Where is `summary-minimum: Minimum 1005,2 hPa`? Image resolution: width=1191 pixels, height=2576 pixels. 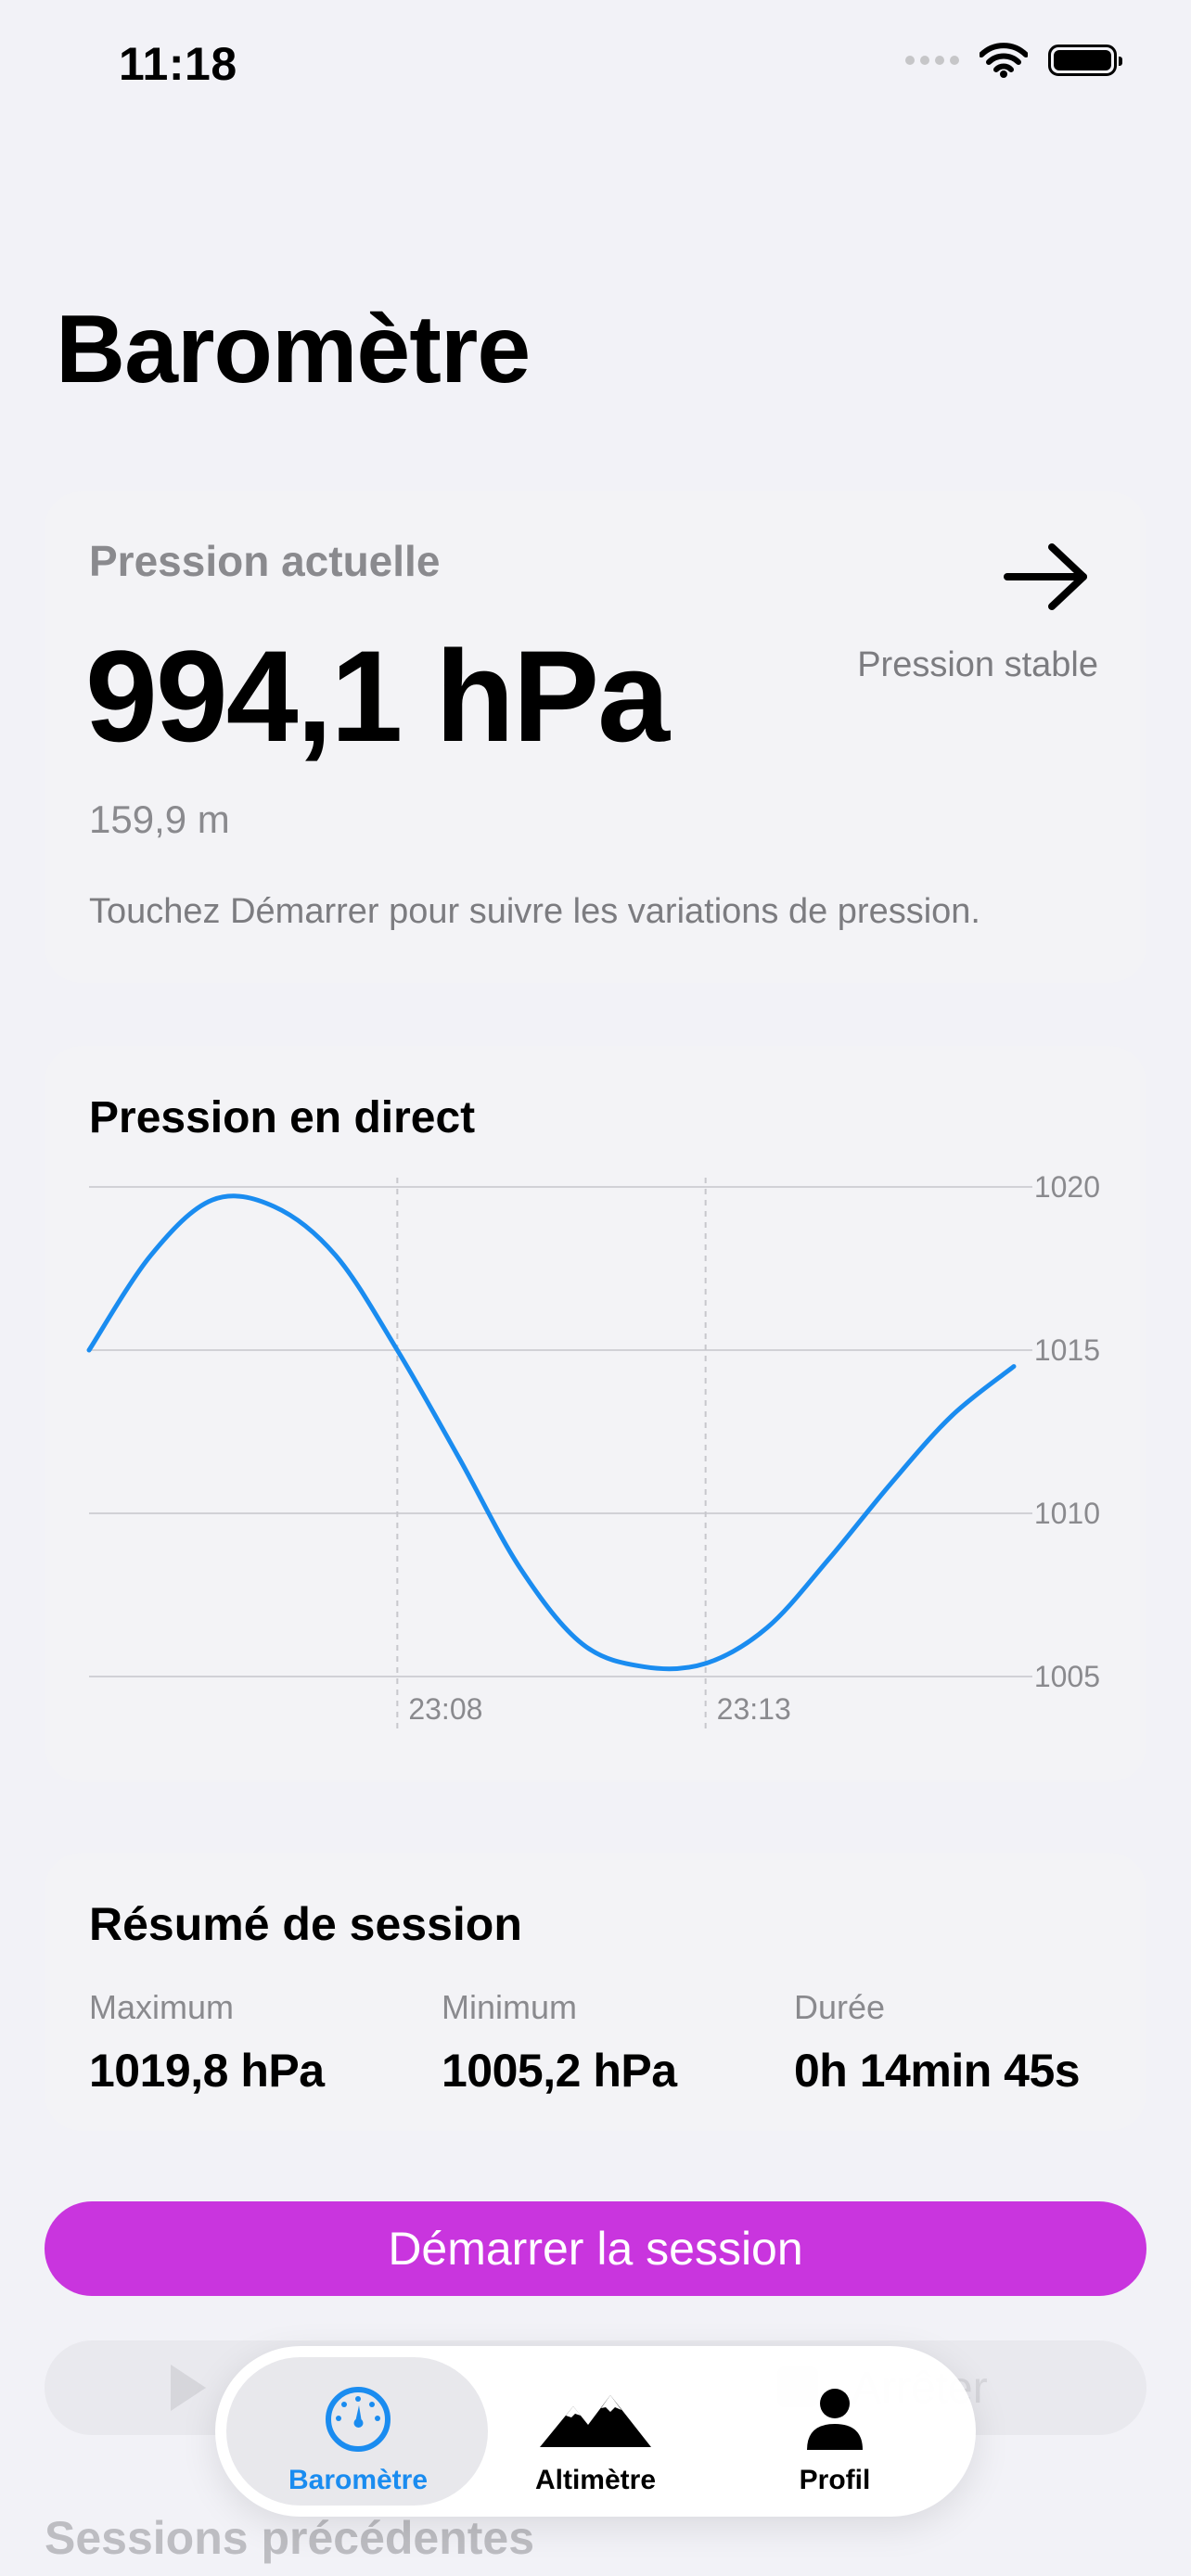 summary-minimum: Minimum 1005,2 hPa is located at coordinates (559, 2043).